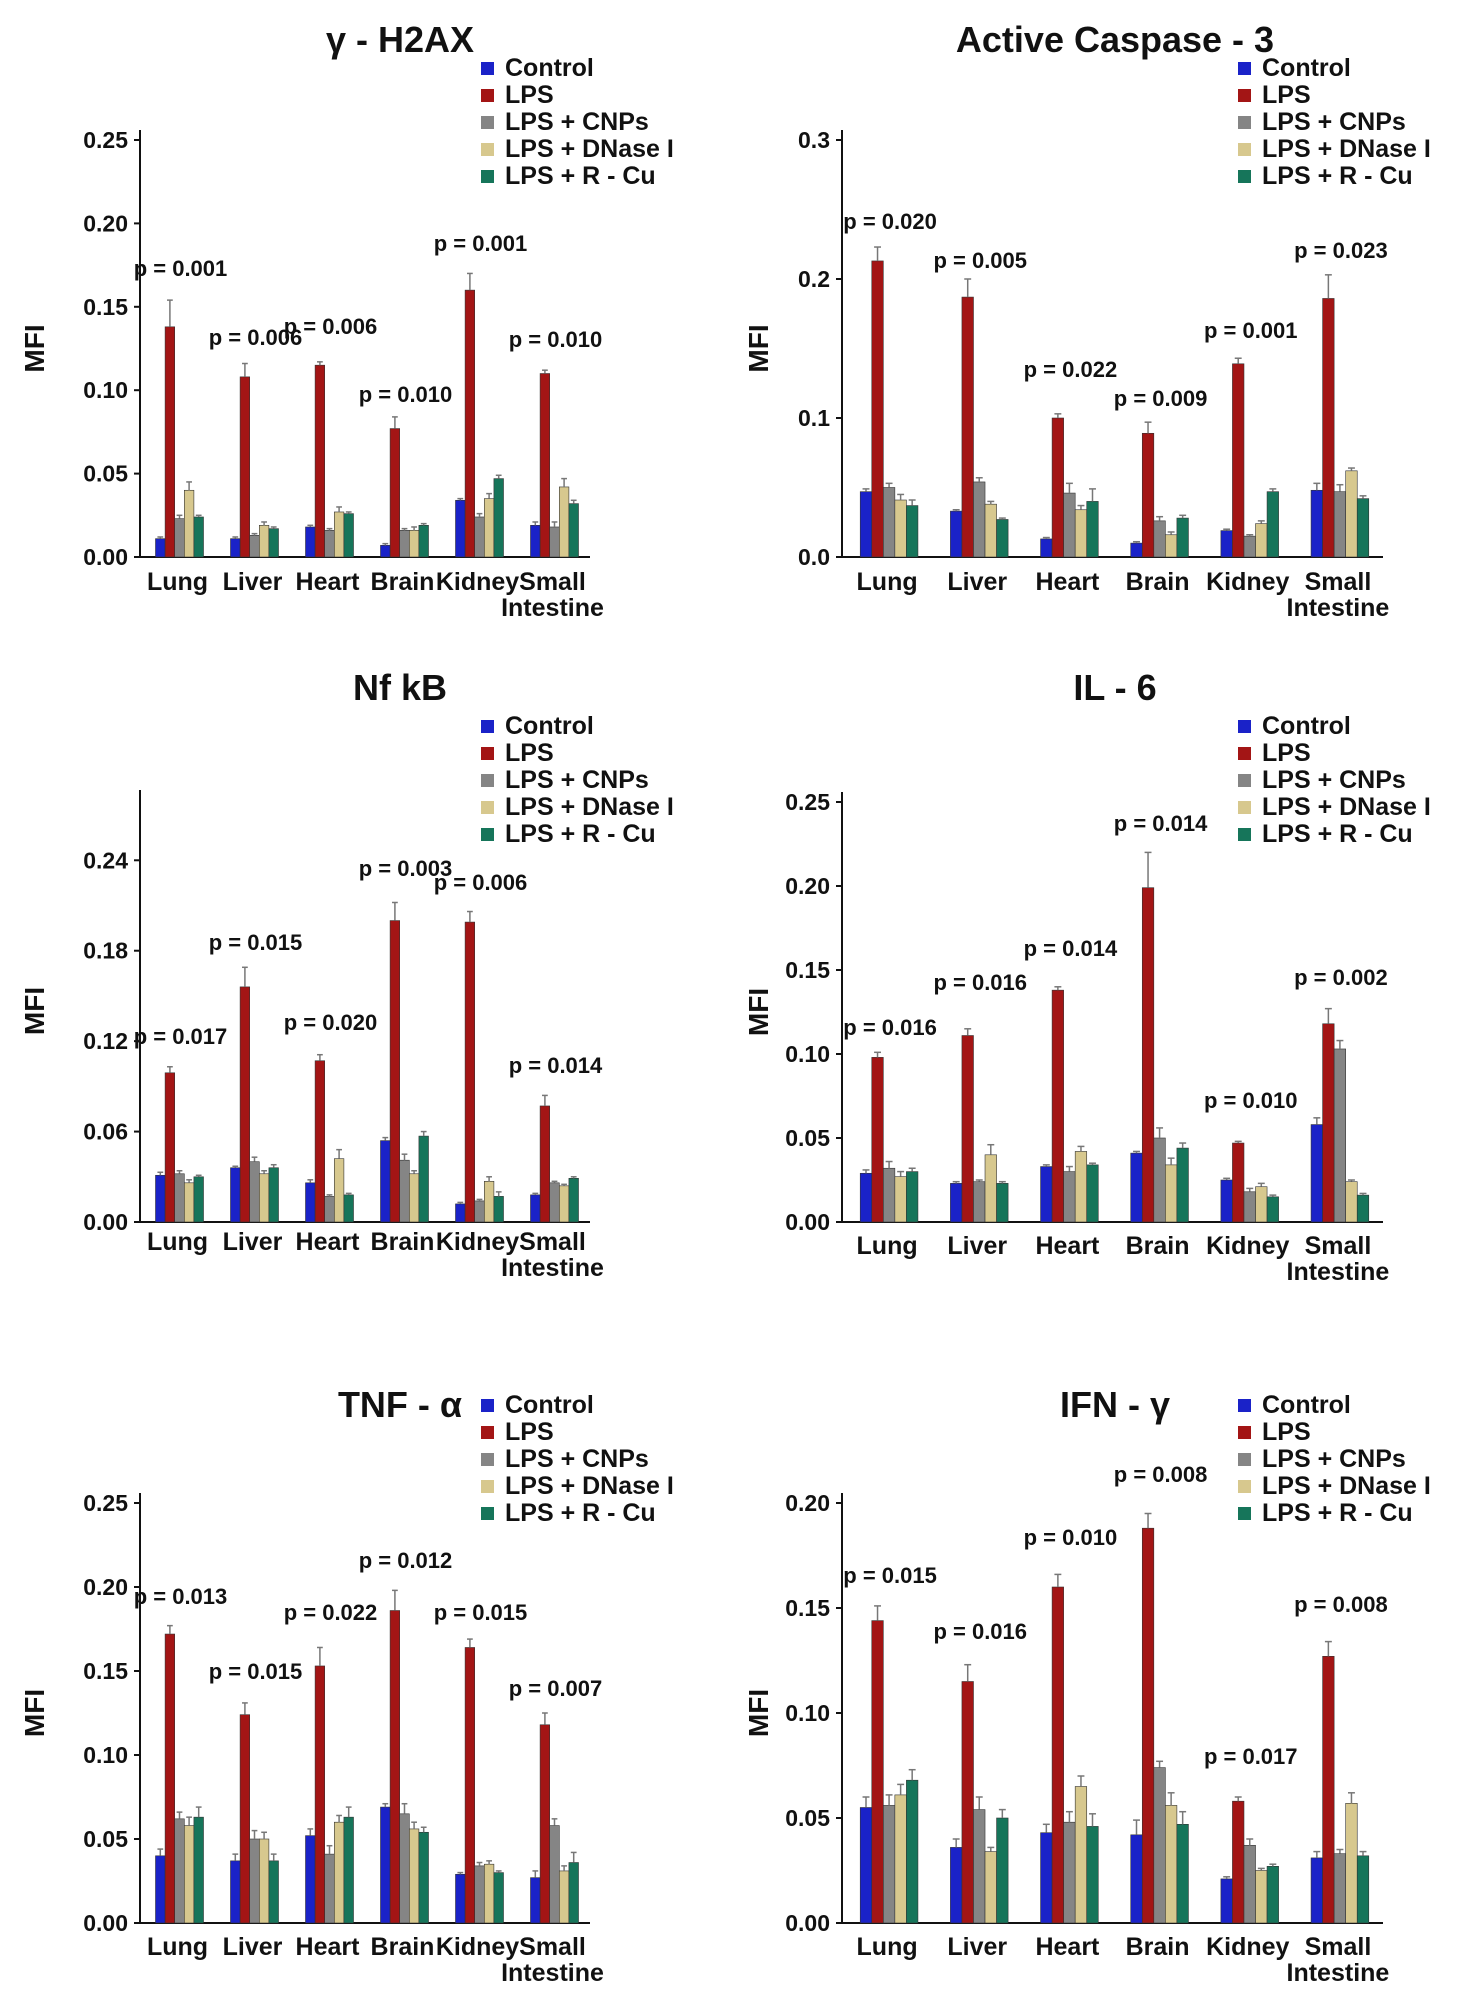 The image size is (1465, 2005). Describe the element at coordinates (1341, 977) in the screenshot. I see `p-value-label: p = 0.002` at that location.